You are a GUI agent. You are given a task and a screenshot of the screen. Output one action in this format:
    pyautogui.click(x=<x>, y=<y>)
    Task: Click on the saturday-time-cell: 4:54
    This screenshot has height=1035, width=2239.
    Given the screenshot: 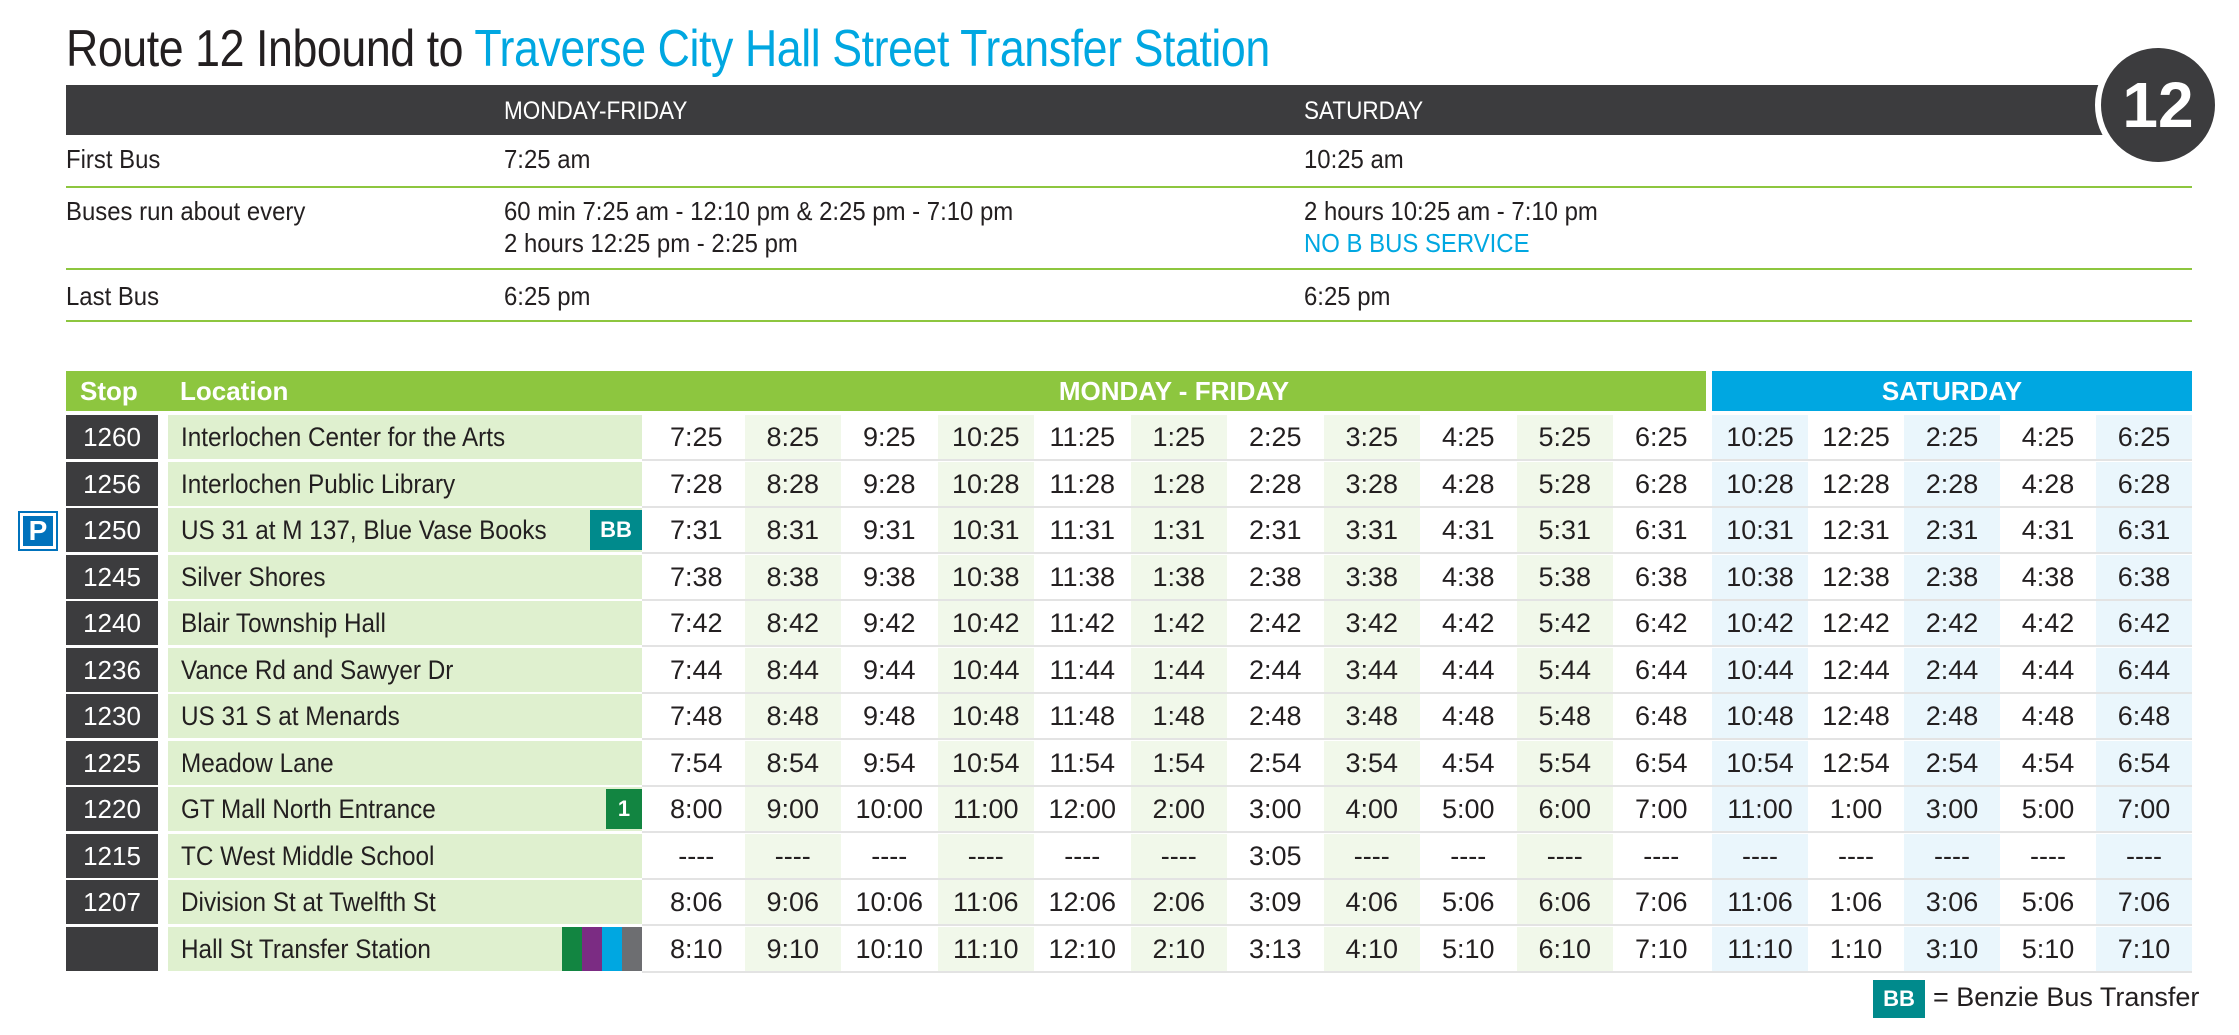 What is the action you would take?
    pyautogui.click(x=2048, y=762)
    